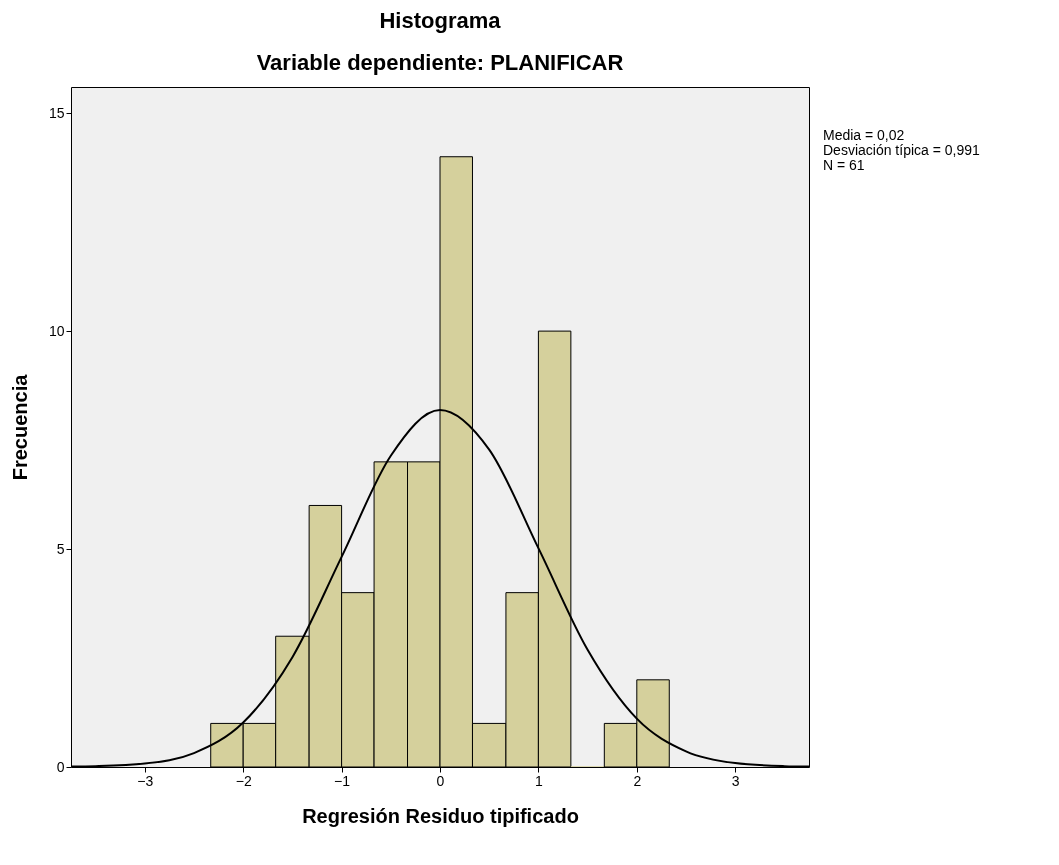  Describe the element at coordinates (844, 165) in the screenshot. I see `text: N = 61` at that location.